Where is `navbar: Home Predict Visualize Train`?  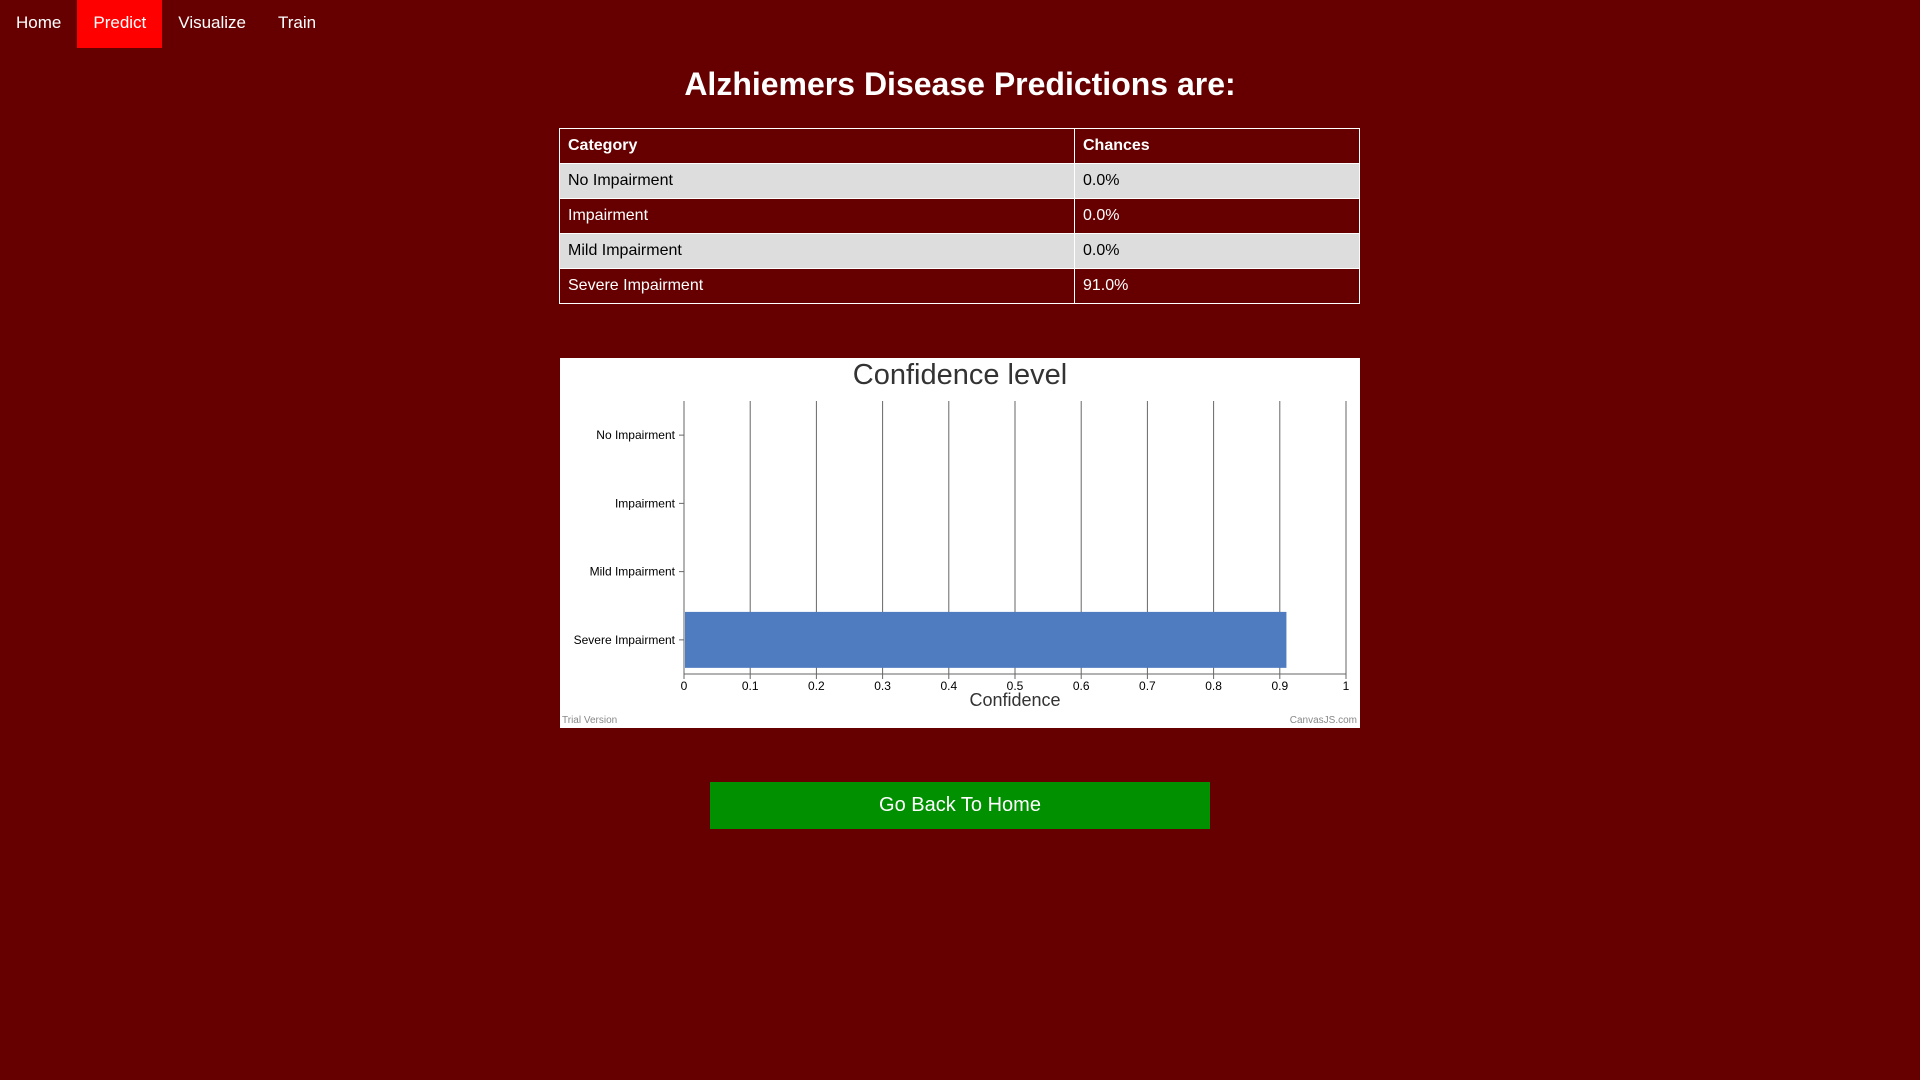
navbar: Home Predict Visualize Train is located at coordinates (166, 24).